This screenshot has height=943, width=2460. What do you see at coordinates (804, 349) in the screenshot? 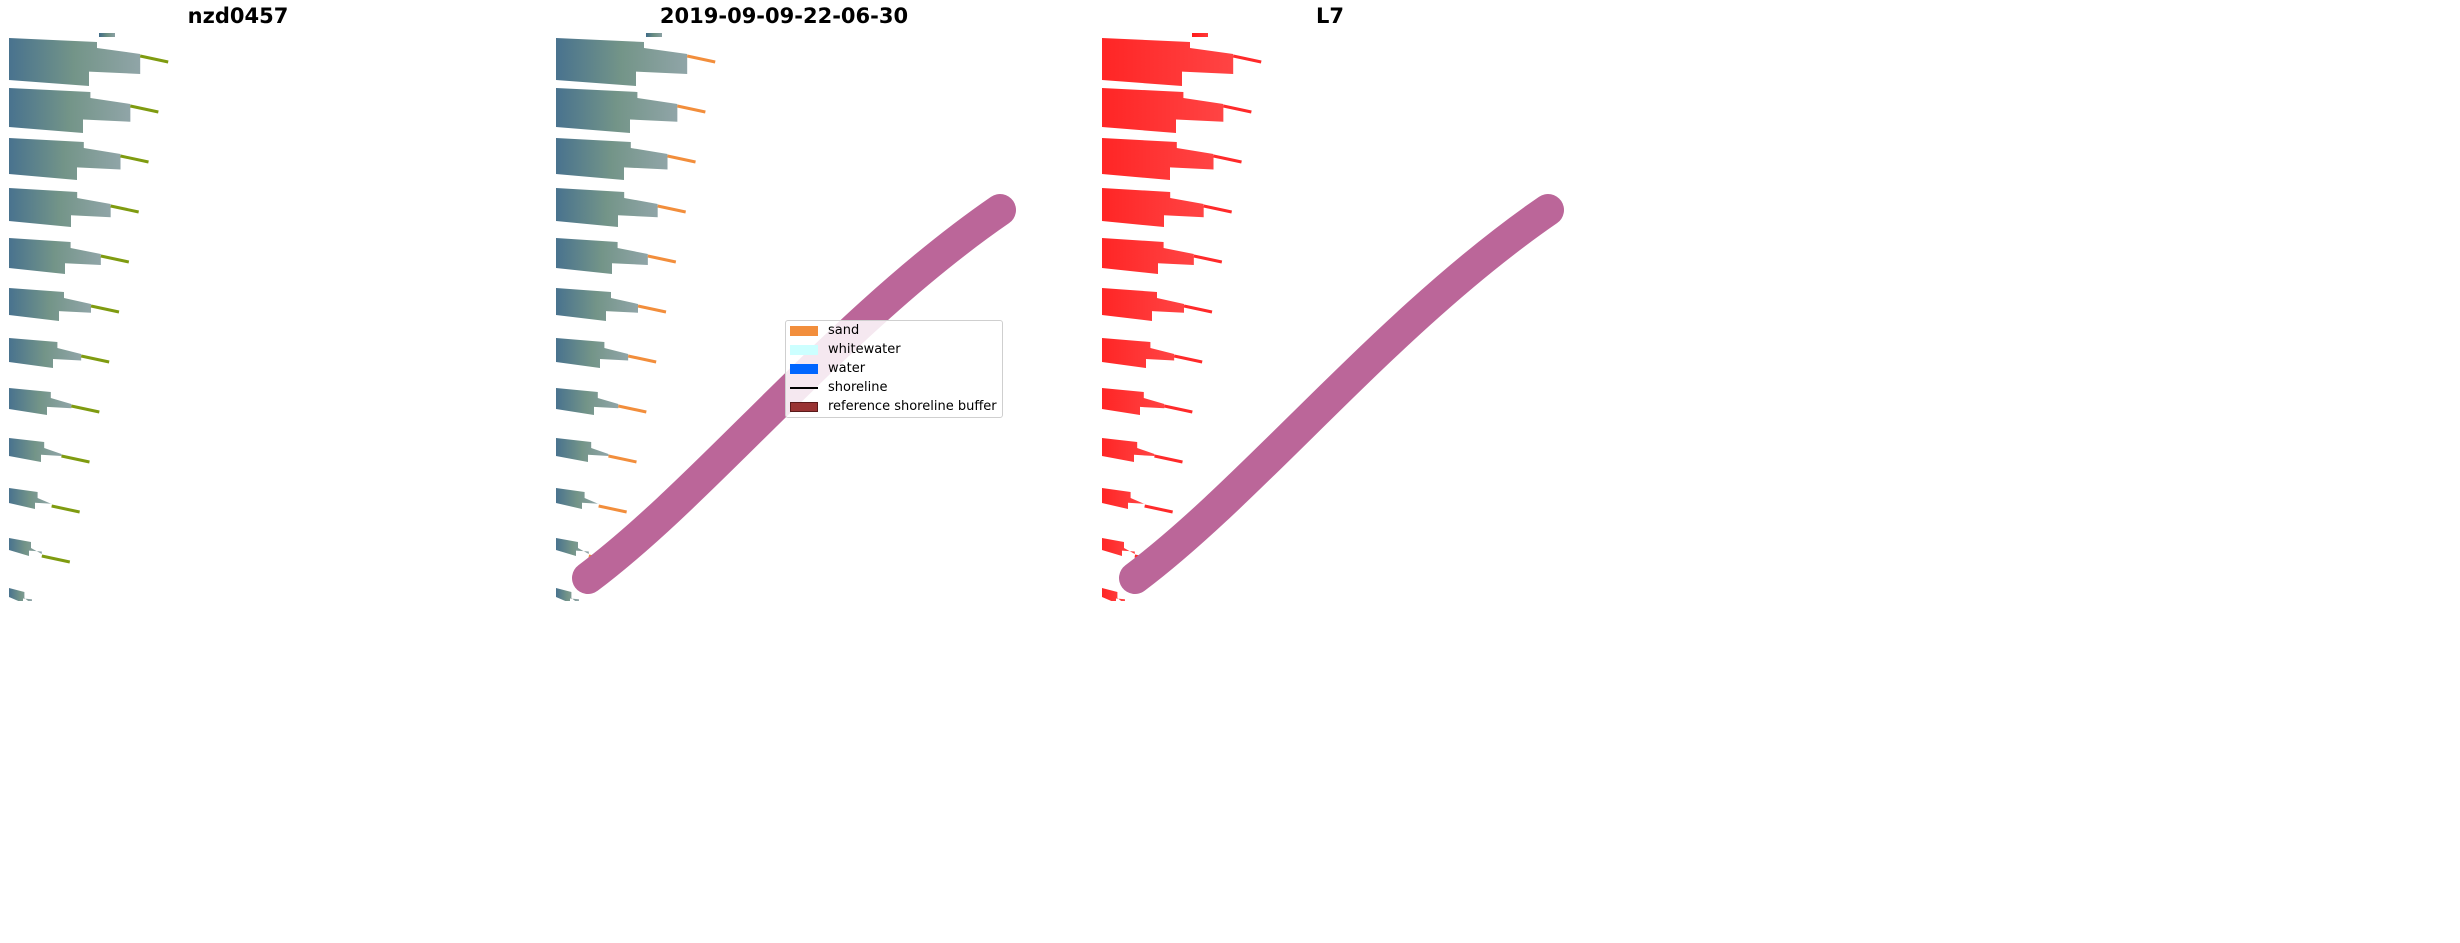
I see `legend-swatch-whitewater` at bounding box center [804, 349].